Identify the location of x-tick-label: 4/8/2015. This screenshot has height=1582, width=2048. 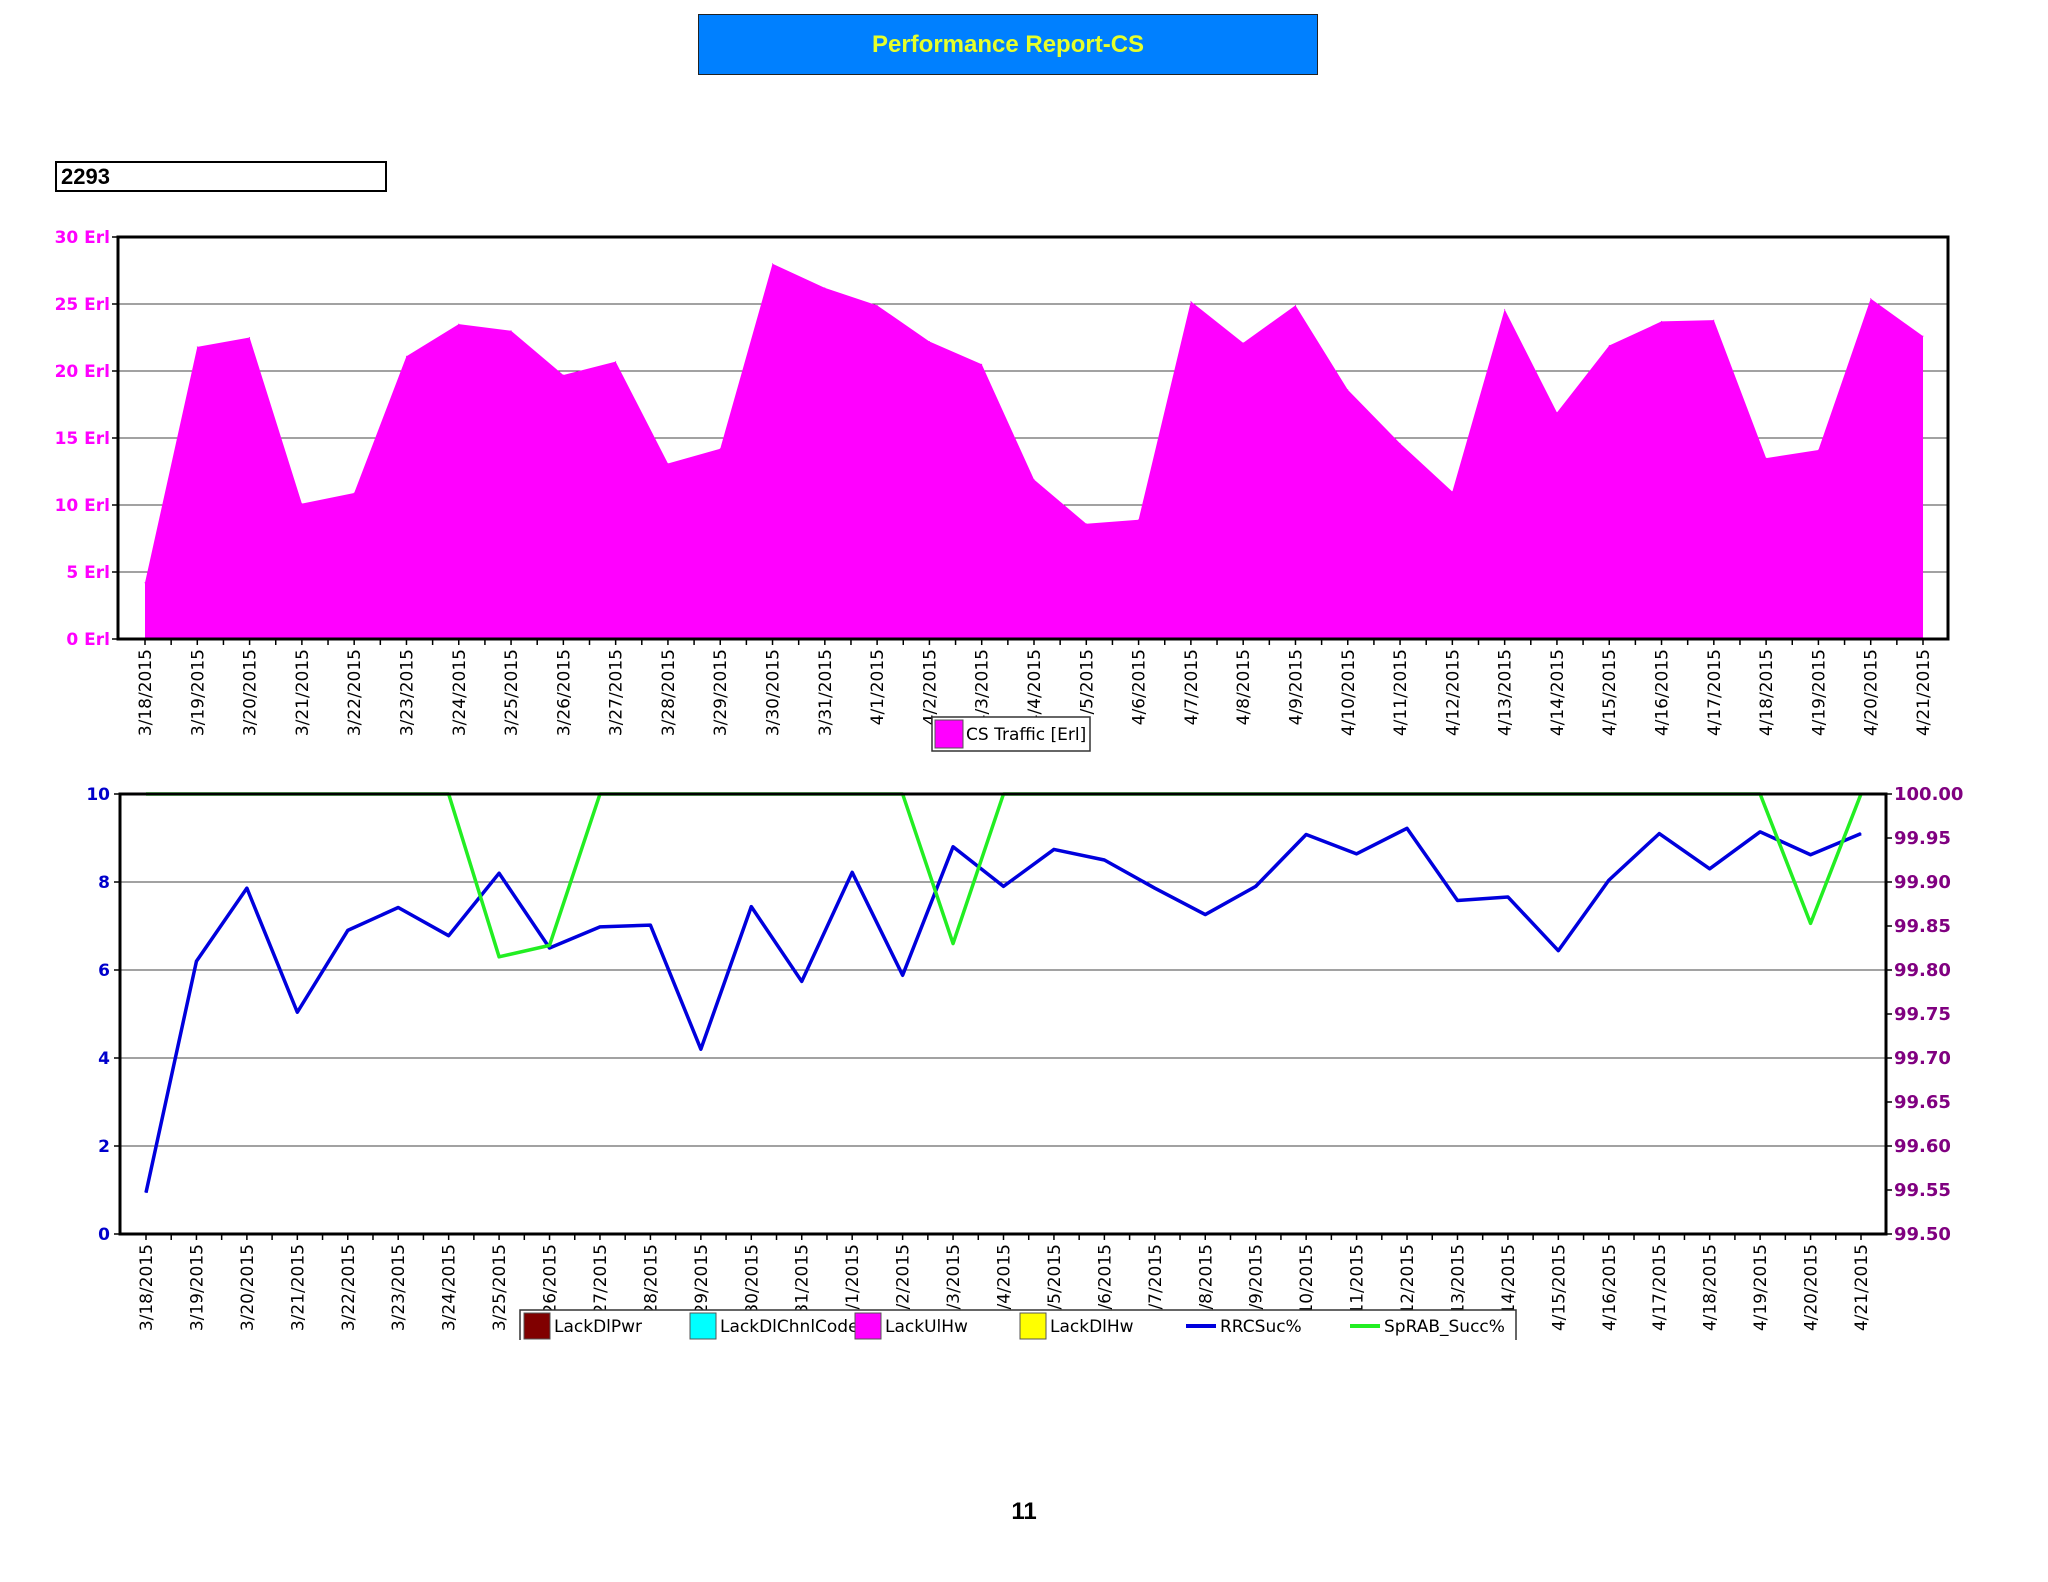
(1244, 687).